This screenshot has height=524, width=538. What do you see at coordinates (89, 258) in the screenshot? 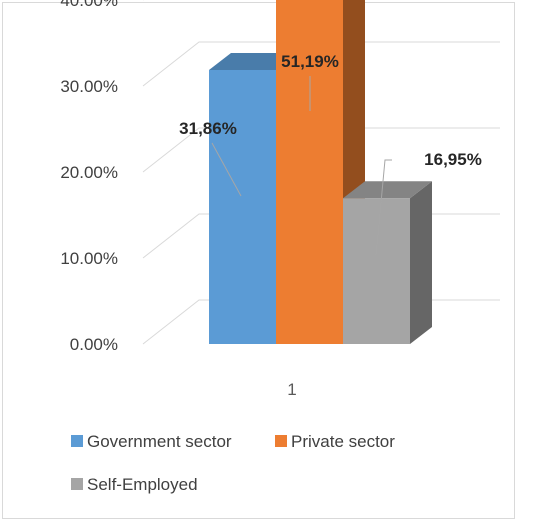
I see `y-tick-label: 10.00%` at bounding box center [89, 258].